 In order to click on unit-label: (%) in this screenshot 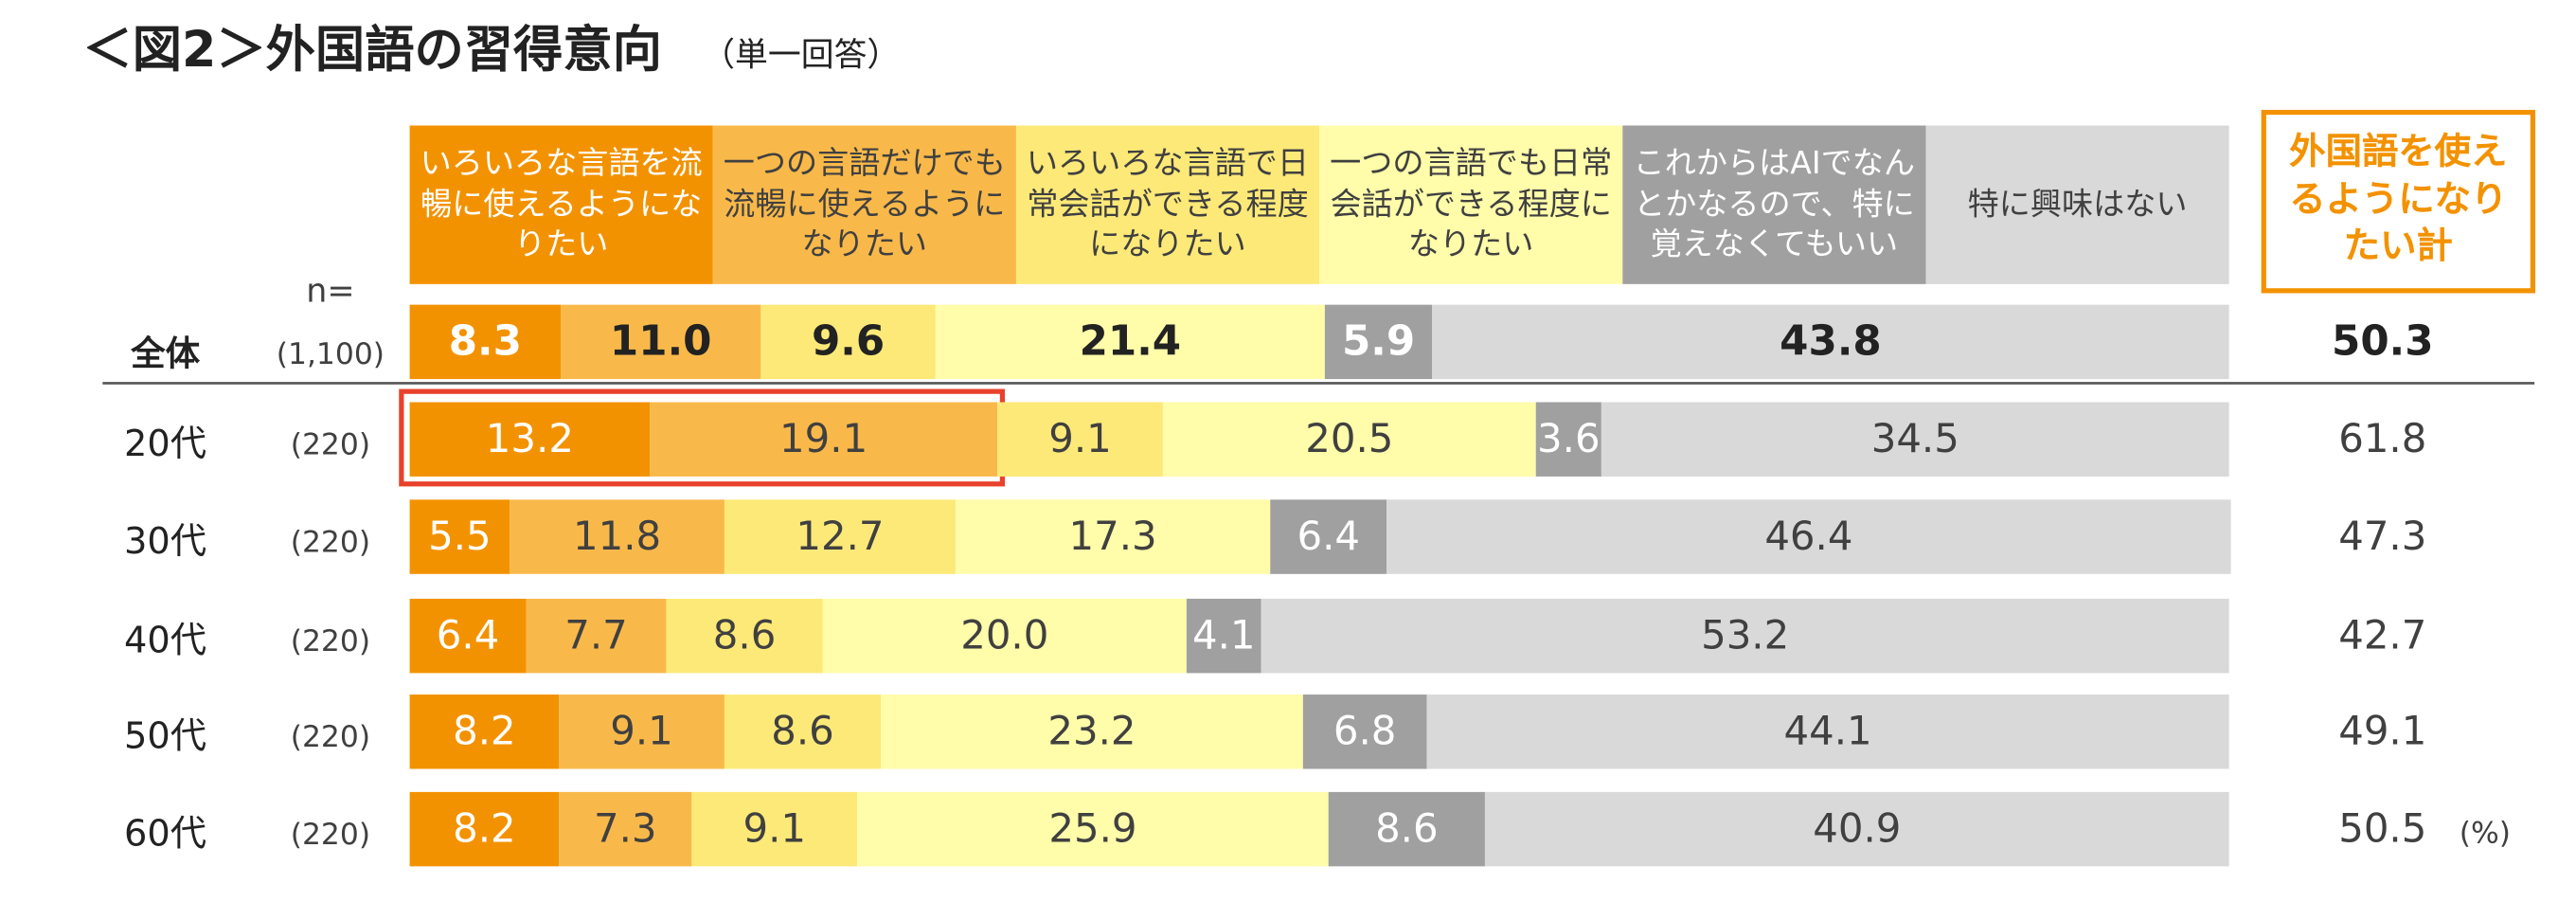, I will do `click(2485, 833)`.